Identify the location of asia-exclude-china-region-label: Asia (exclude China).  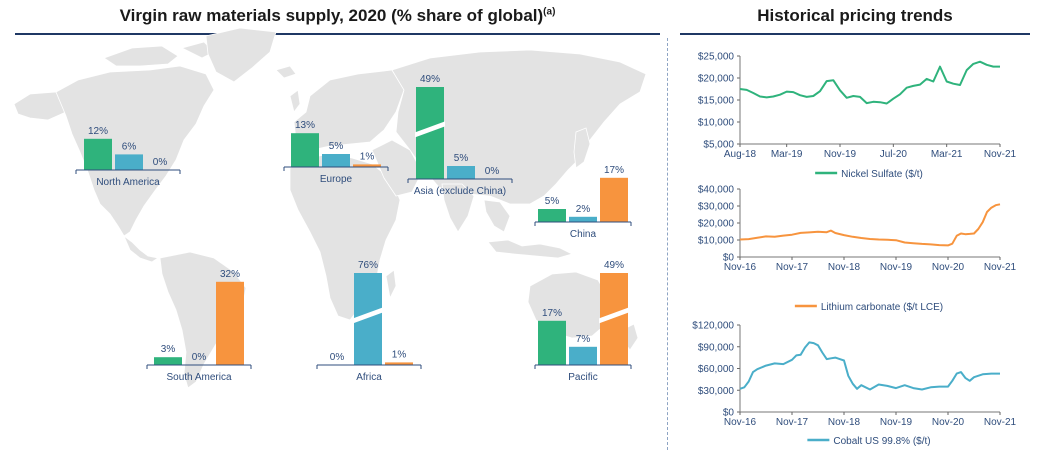
(460, 191).